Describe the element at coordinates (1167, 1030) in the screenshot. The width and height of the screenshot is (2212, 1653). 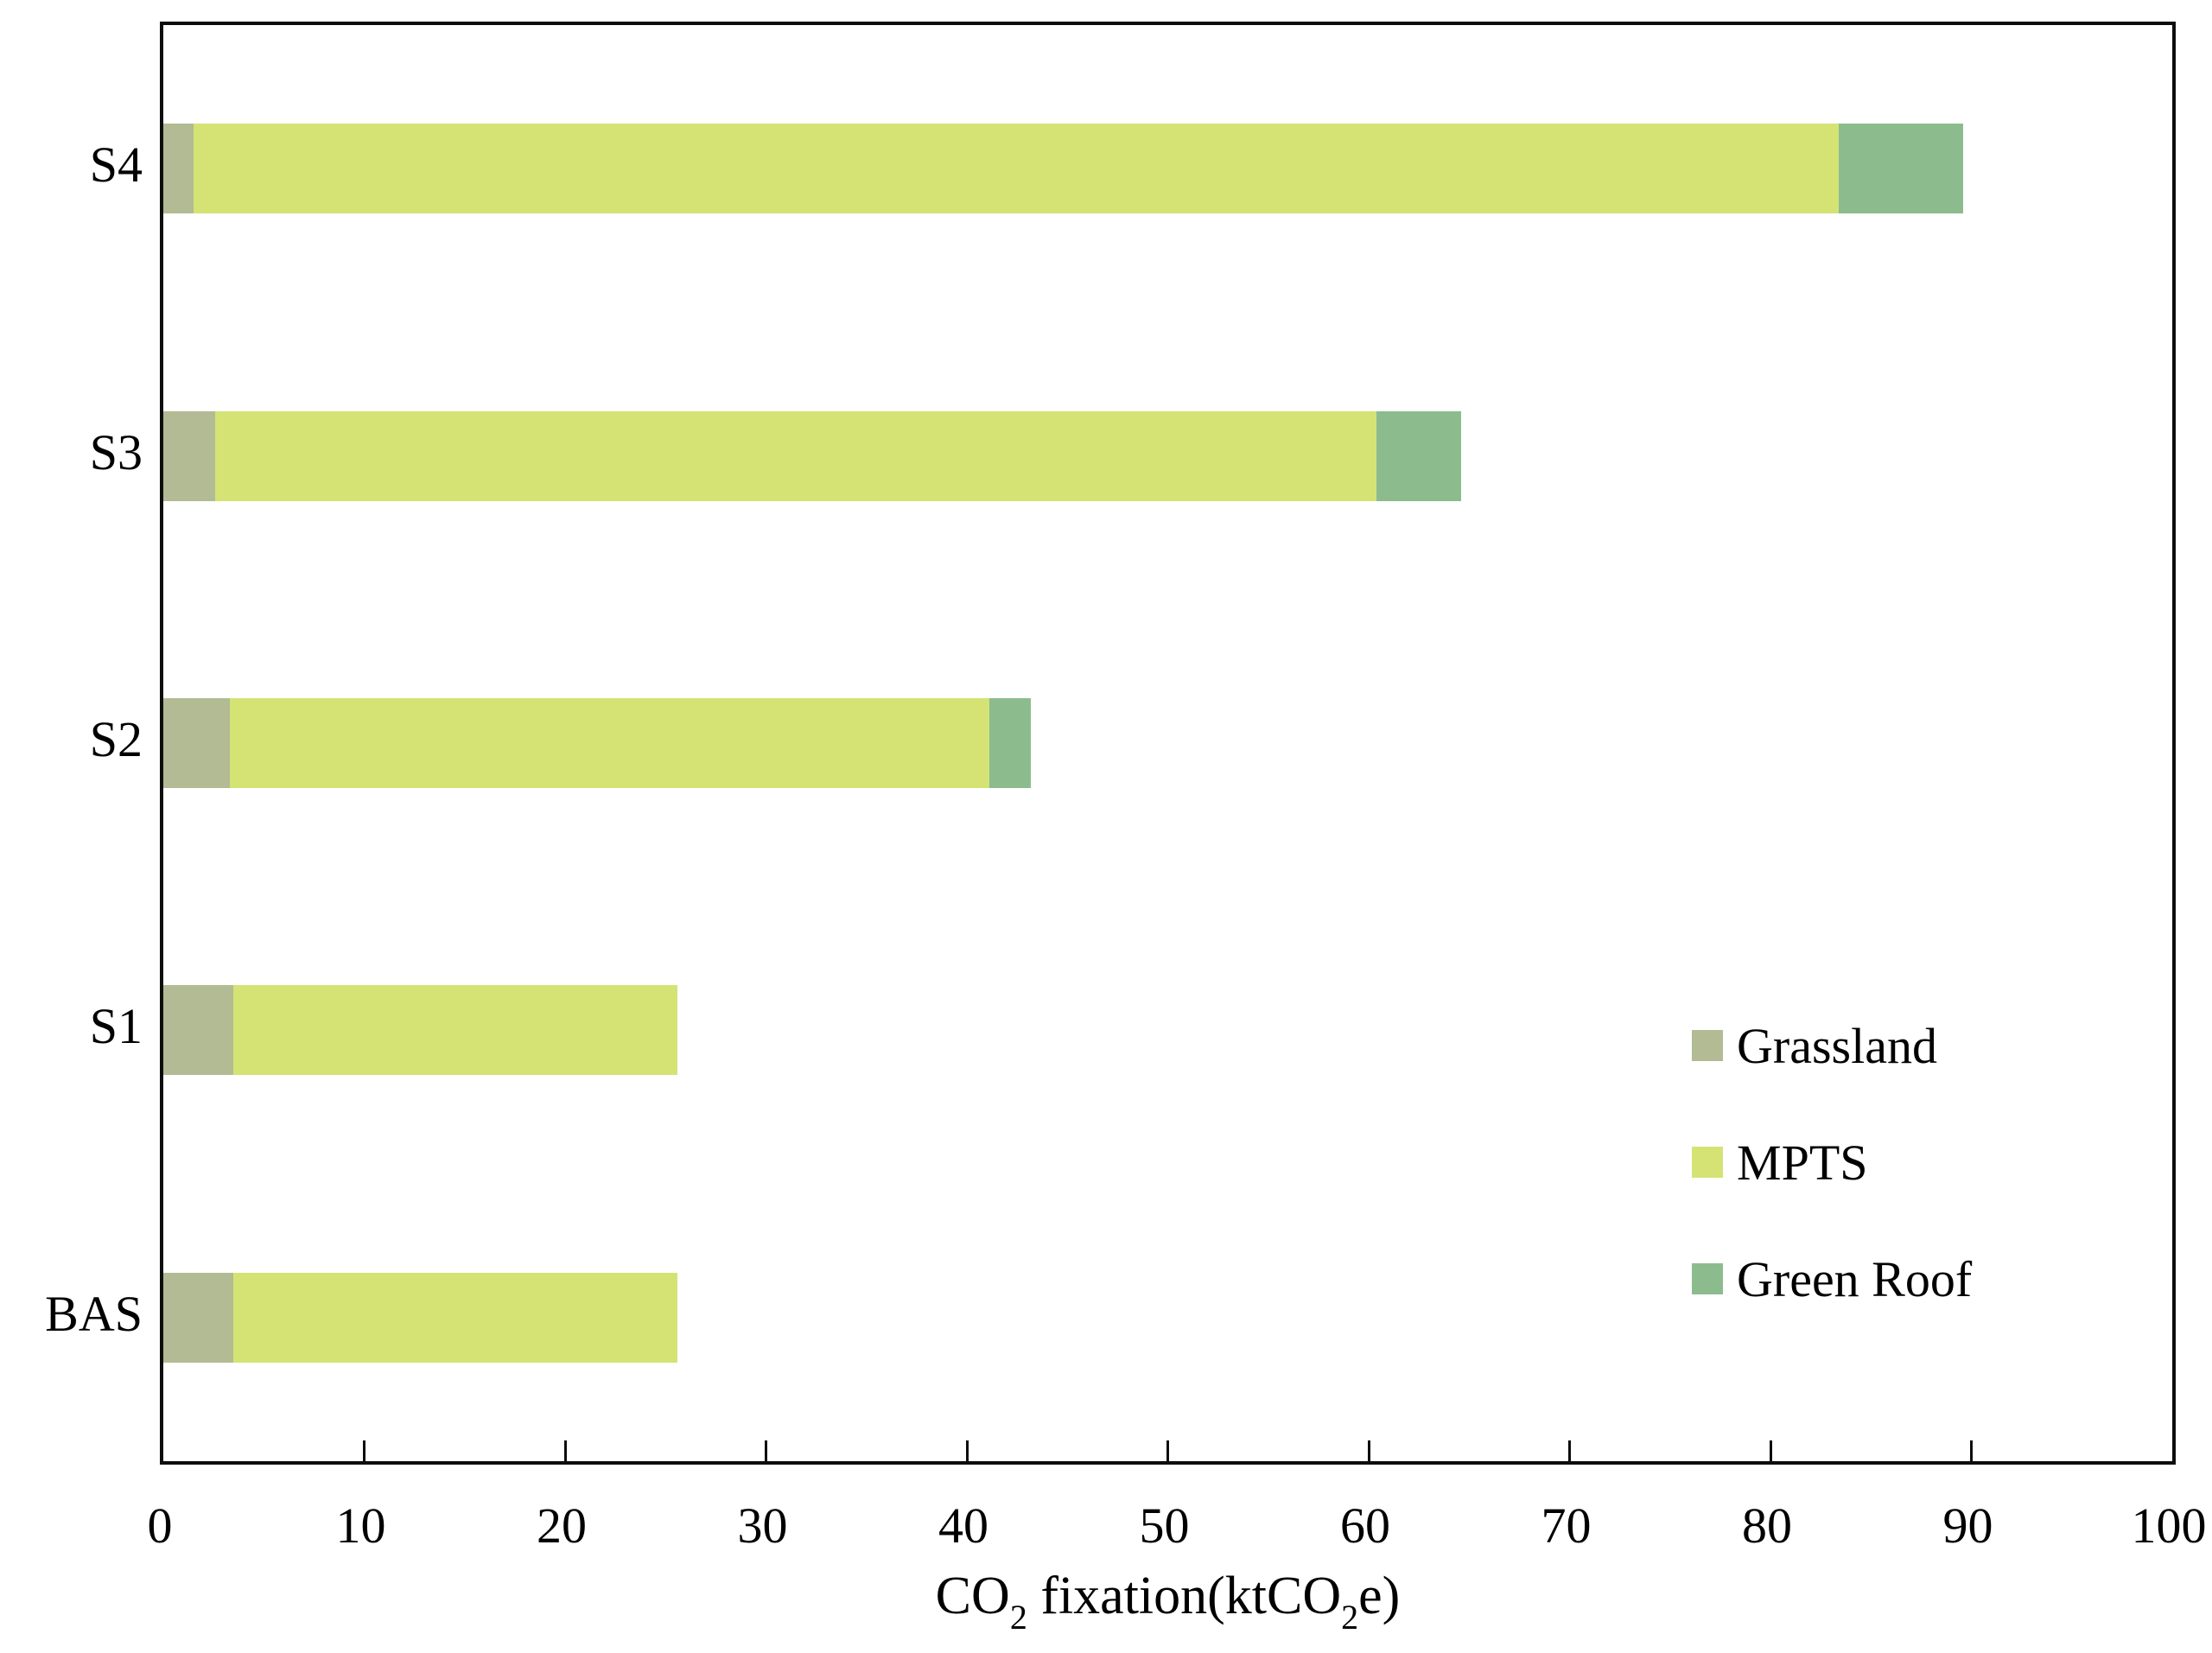
I see `bar-row-s1` at that location.